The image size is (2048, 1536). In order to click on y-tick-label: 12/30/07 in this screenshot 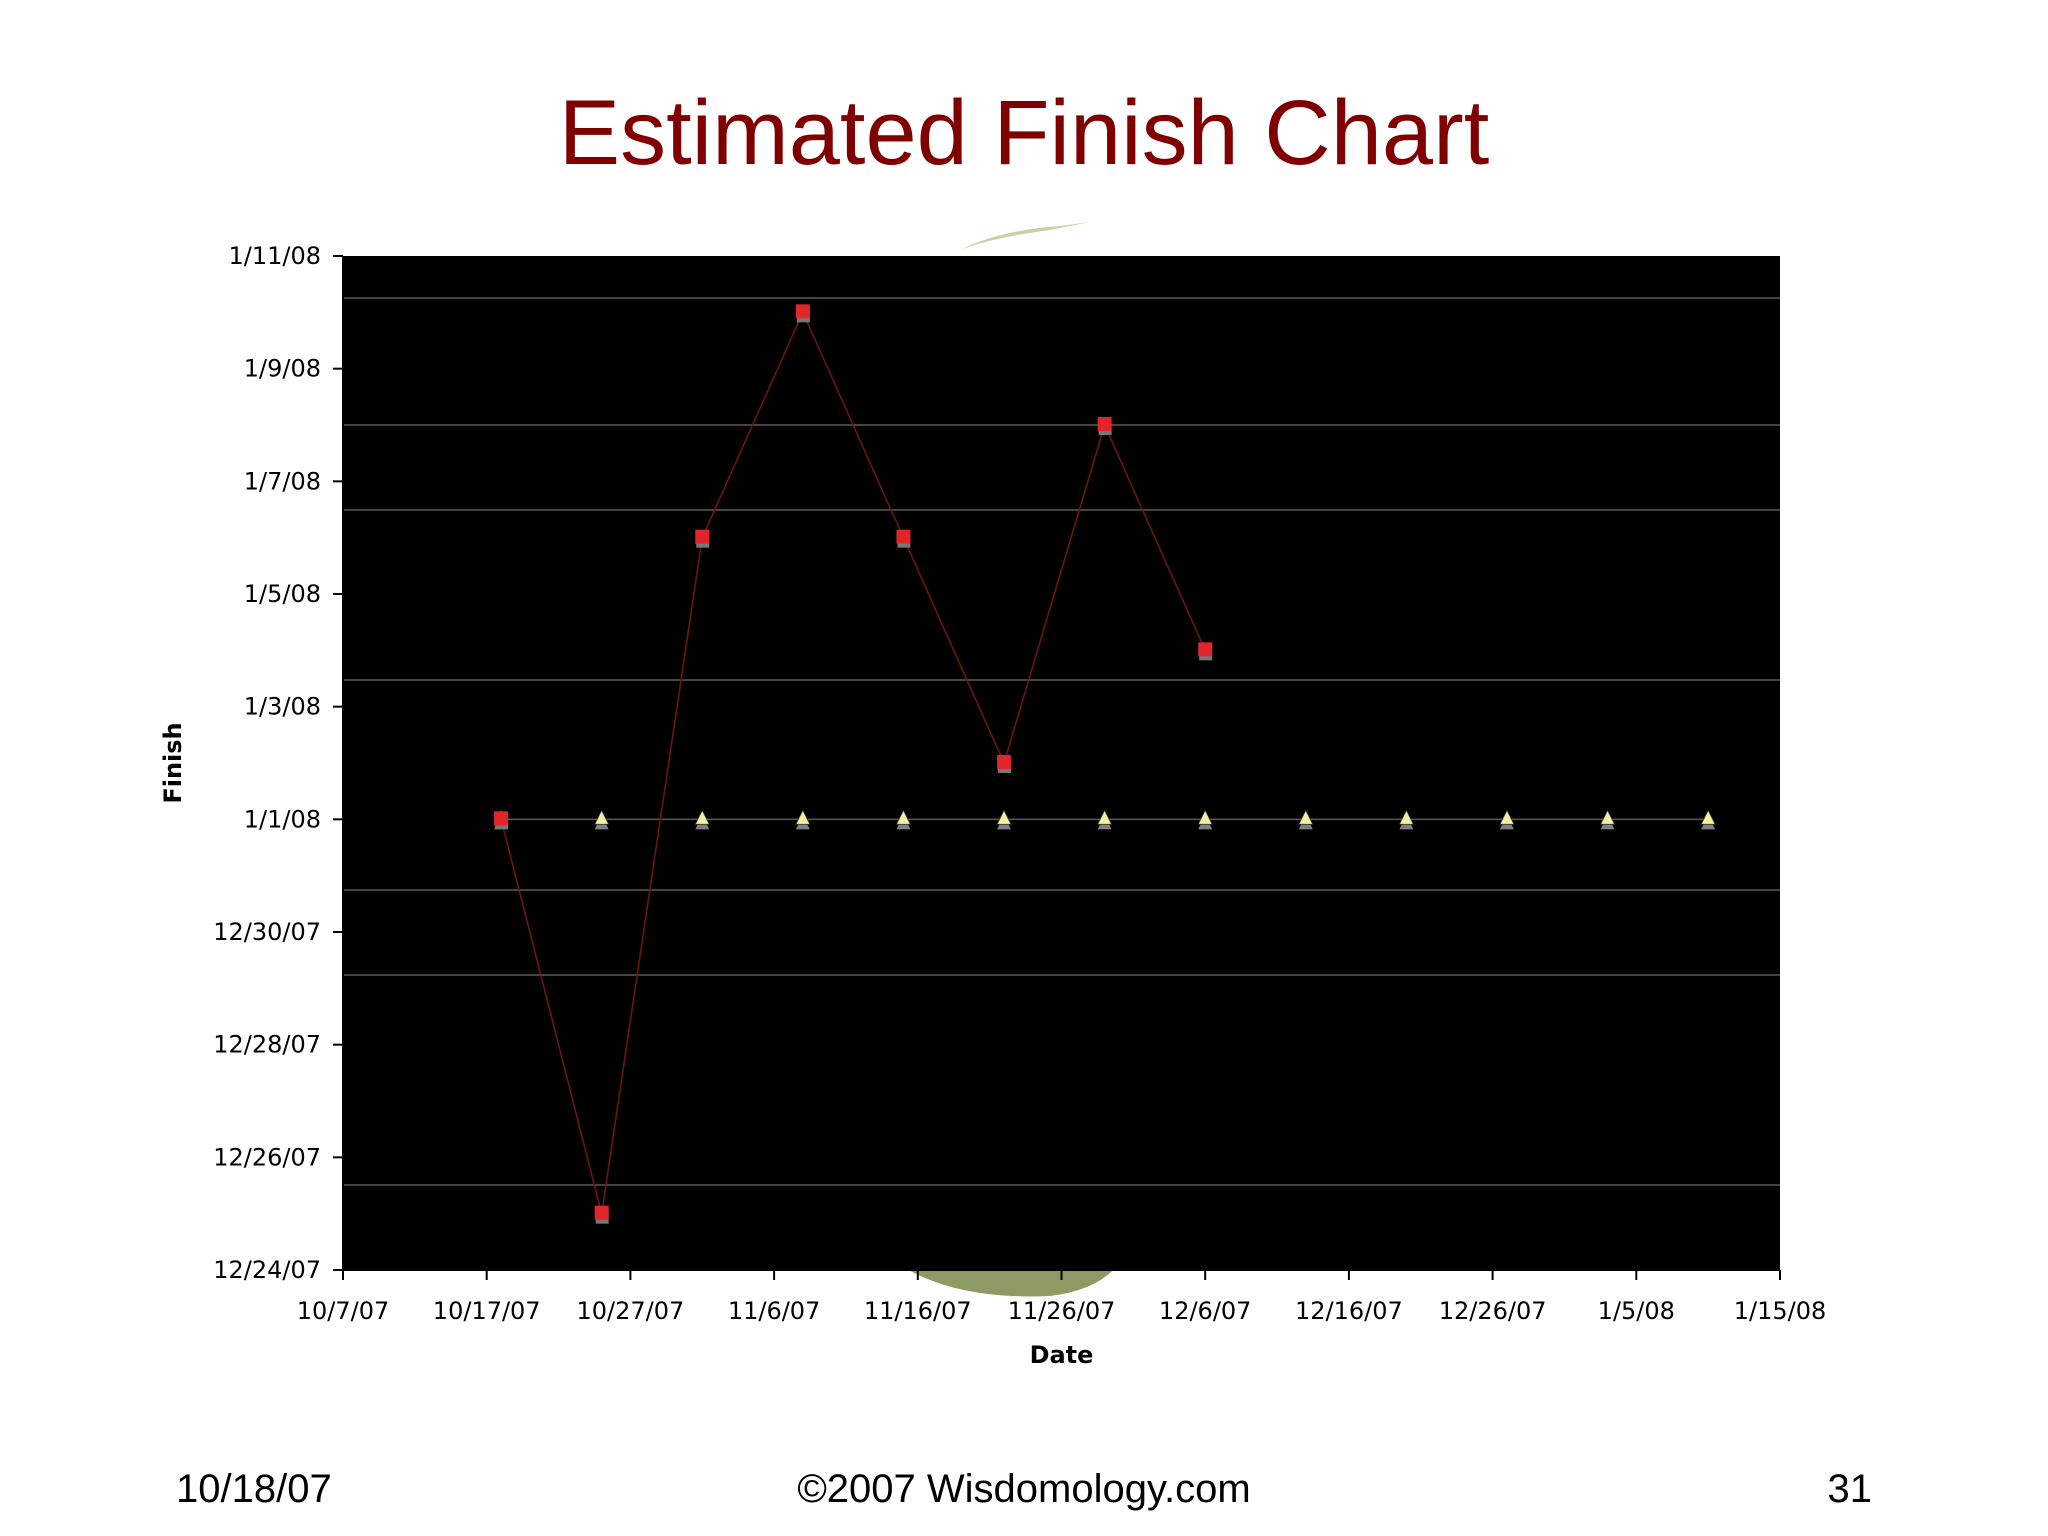, I will do `click(267, 932)`.